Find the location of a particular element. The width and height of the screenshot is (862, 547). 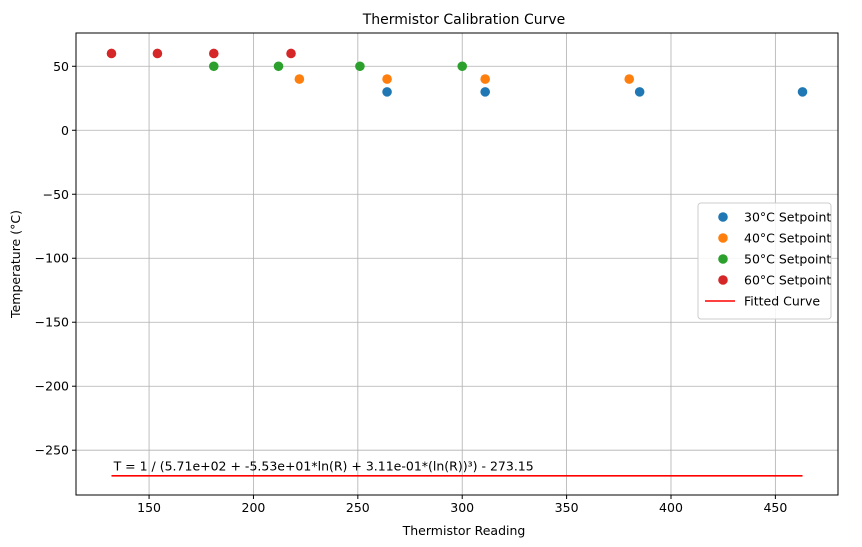

x-tick-label: 300 is located at coordinates (462, 507).